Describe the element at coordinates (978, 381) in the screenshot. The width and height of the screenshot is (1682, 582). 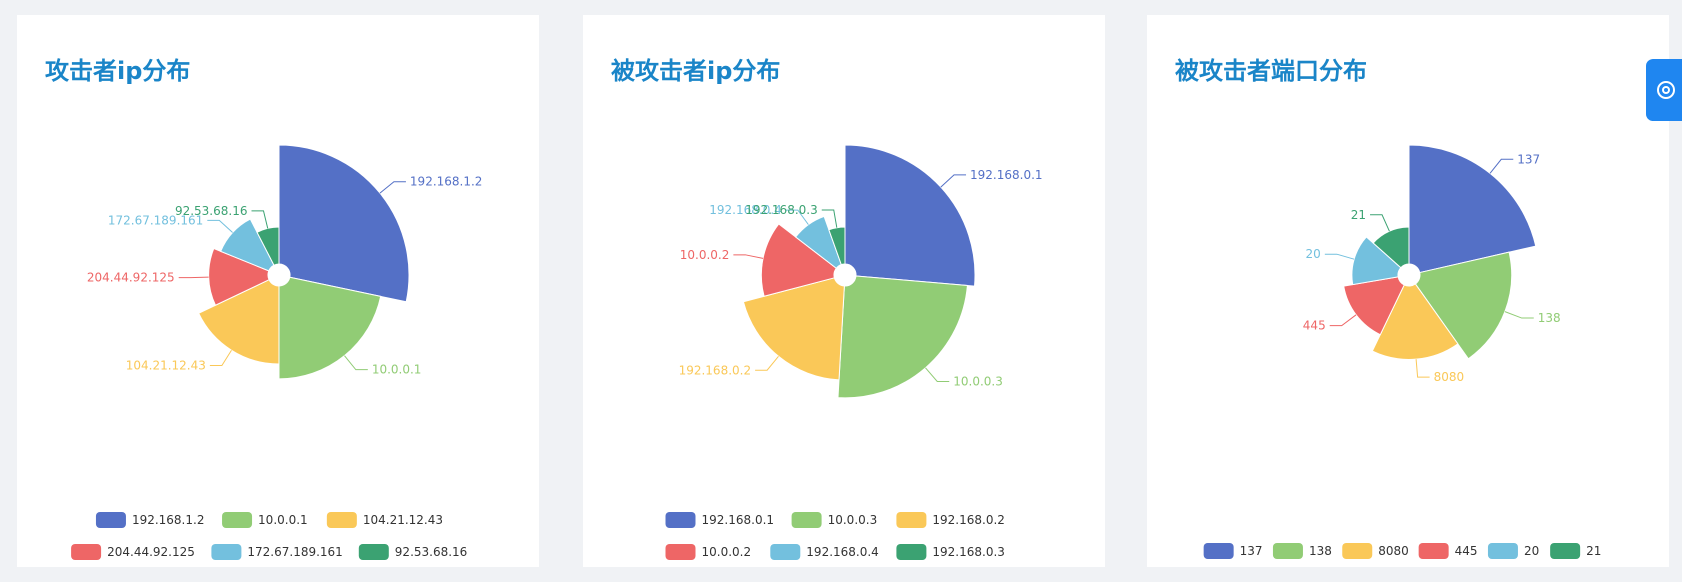
I see `slice-label: 10.0.0.3` at that location.